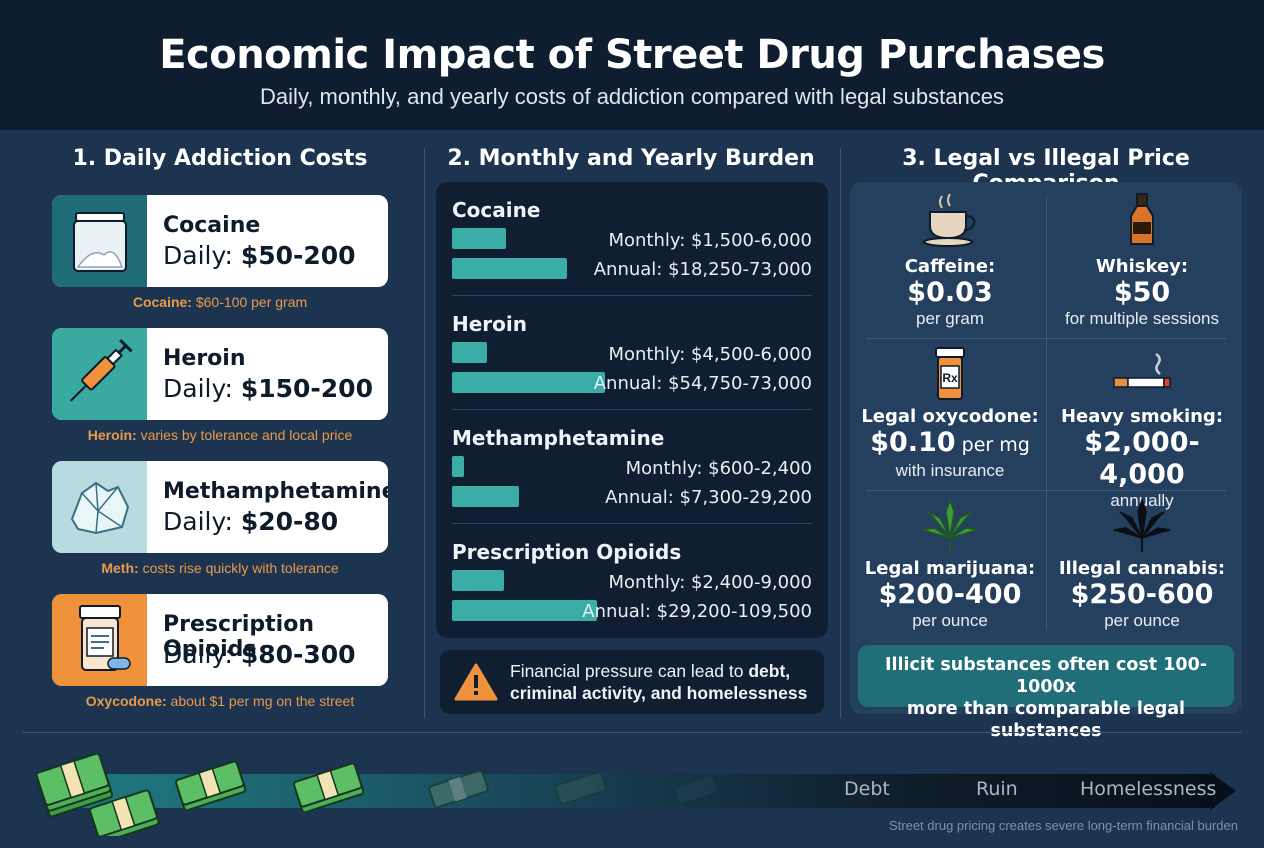 This screenshot has width=1264, height=848. Describe the element at coordinates (99, 640) in the screenshot. I see `pill-bottle-icon` at that location.